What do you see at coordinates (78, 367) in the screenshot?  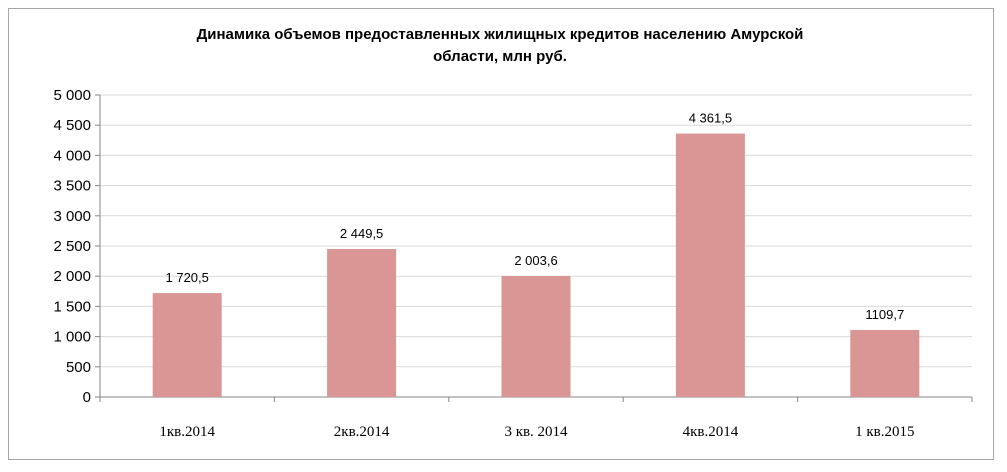 I see `y-tick-label: 500` at bounding box center [78, 367].